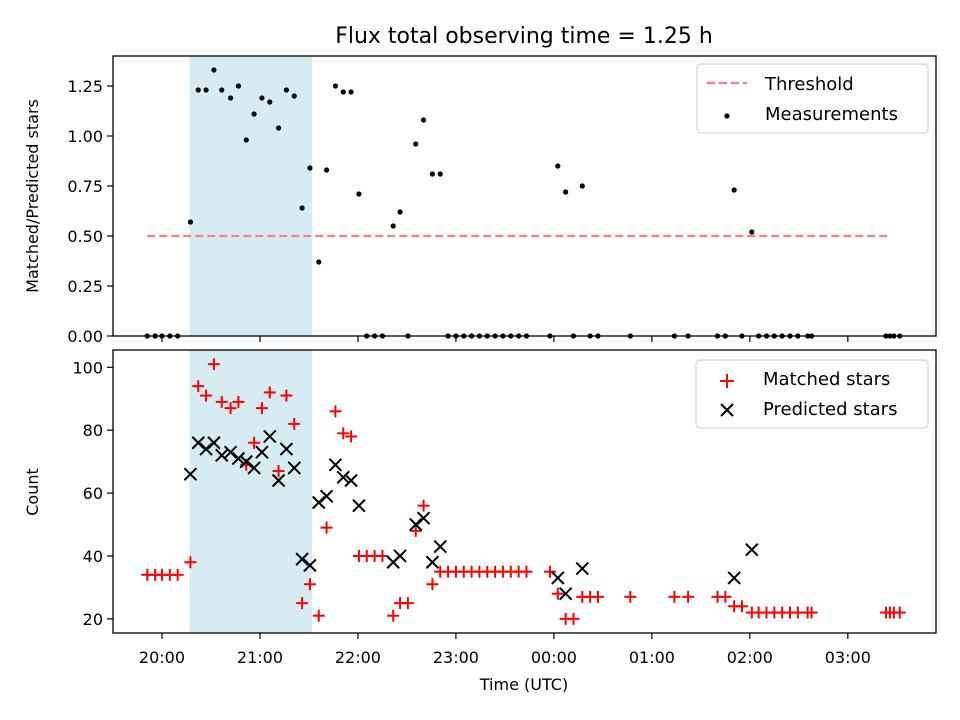  What do you see at coordinates (727, 410) in the screenshot?
I see `legend-predicted-swatch` at bounding box center [727, 410].